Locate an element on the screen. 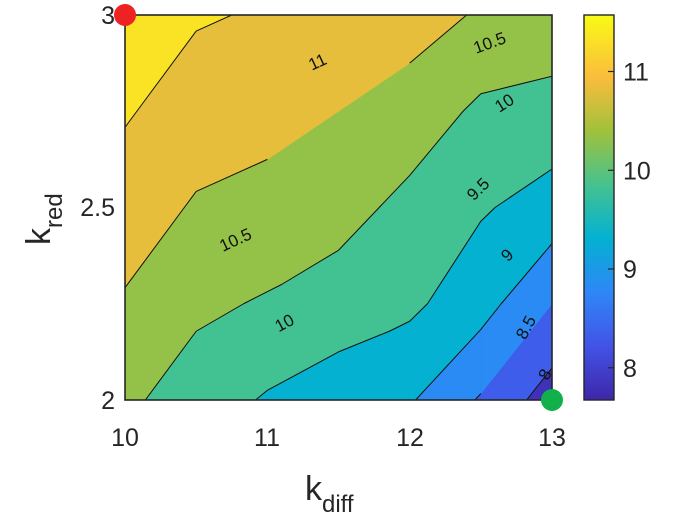 The image size is (675, 522). colorbar-tick-label: 9 is located at coordinates (630, 270).